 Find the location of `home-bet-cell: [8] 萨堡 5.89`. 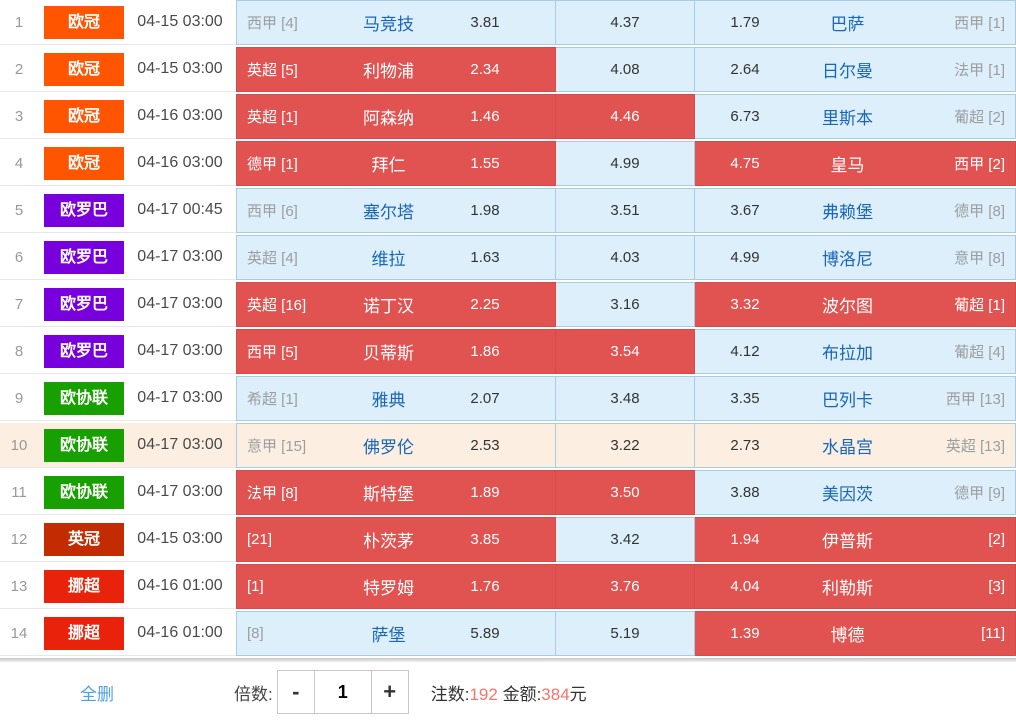

home-bet-cell: [8] 萨堡 5.89 is located at coordinates (396, 633).